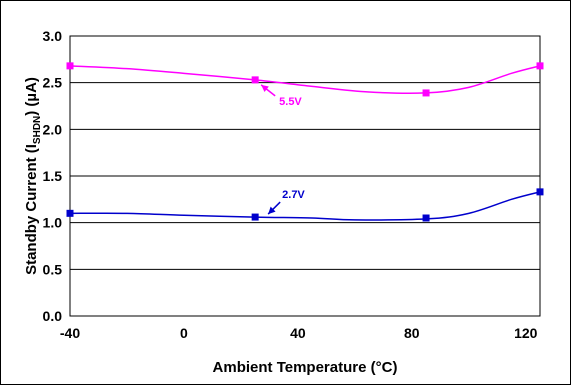  I want to click on y-tick-label: 1.5, so click(53, 176).